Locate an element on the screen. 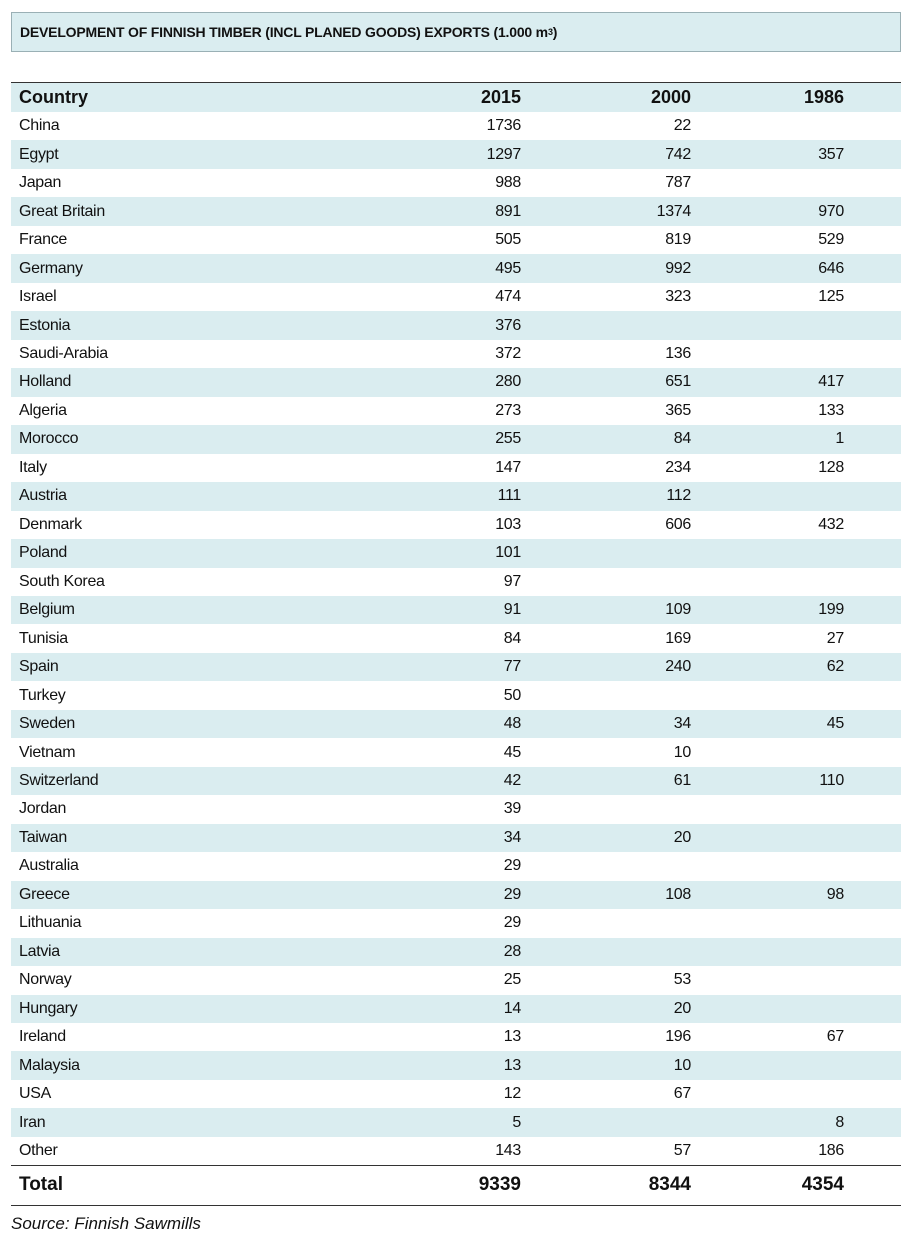 Image resolution: width=916 pixels, height=1250 pixels. cell-country: Greece is located at coordinates (44, 894).